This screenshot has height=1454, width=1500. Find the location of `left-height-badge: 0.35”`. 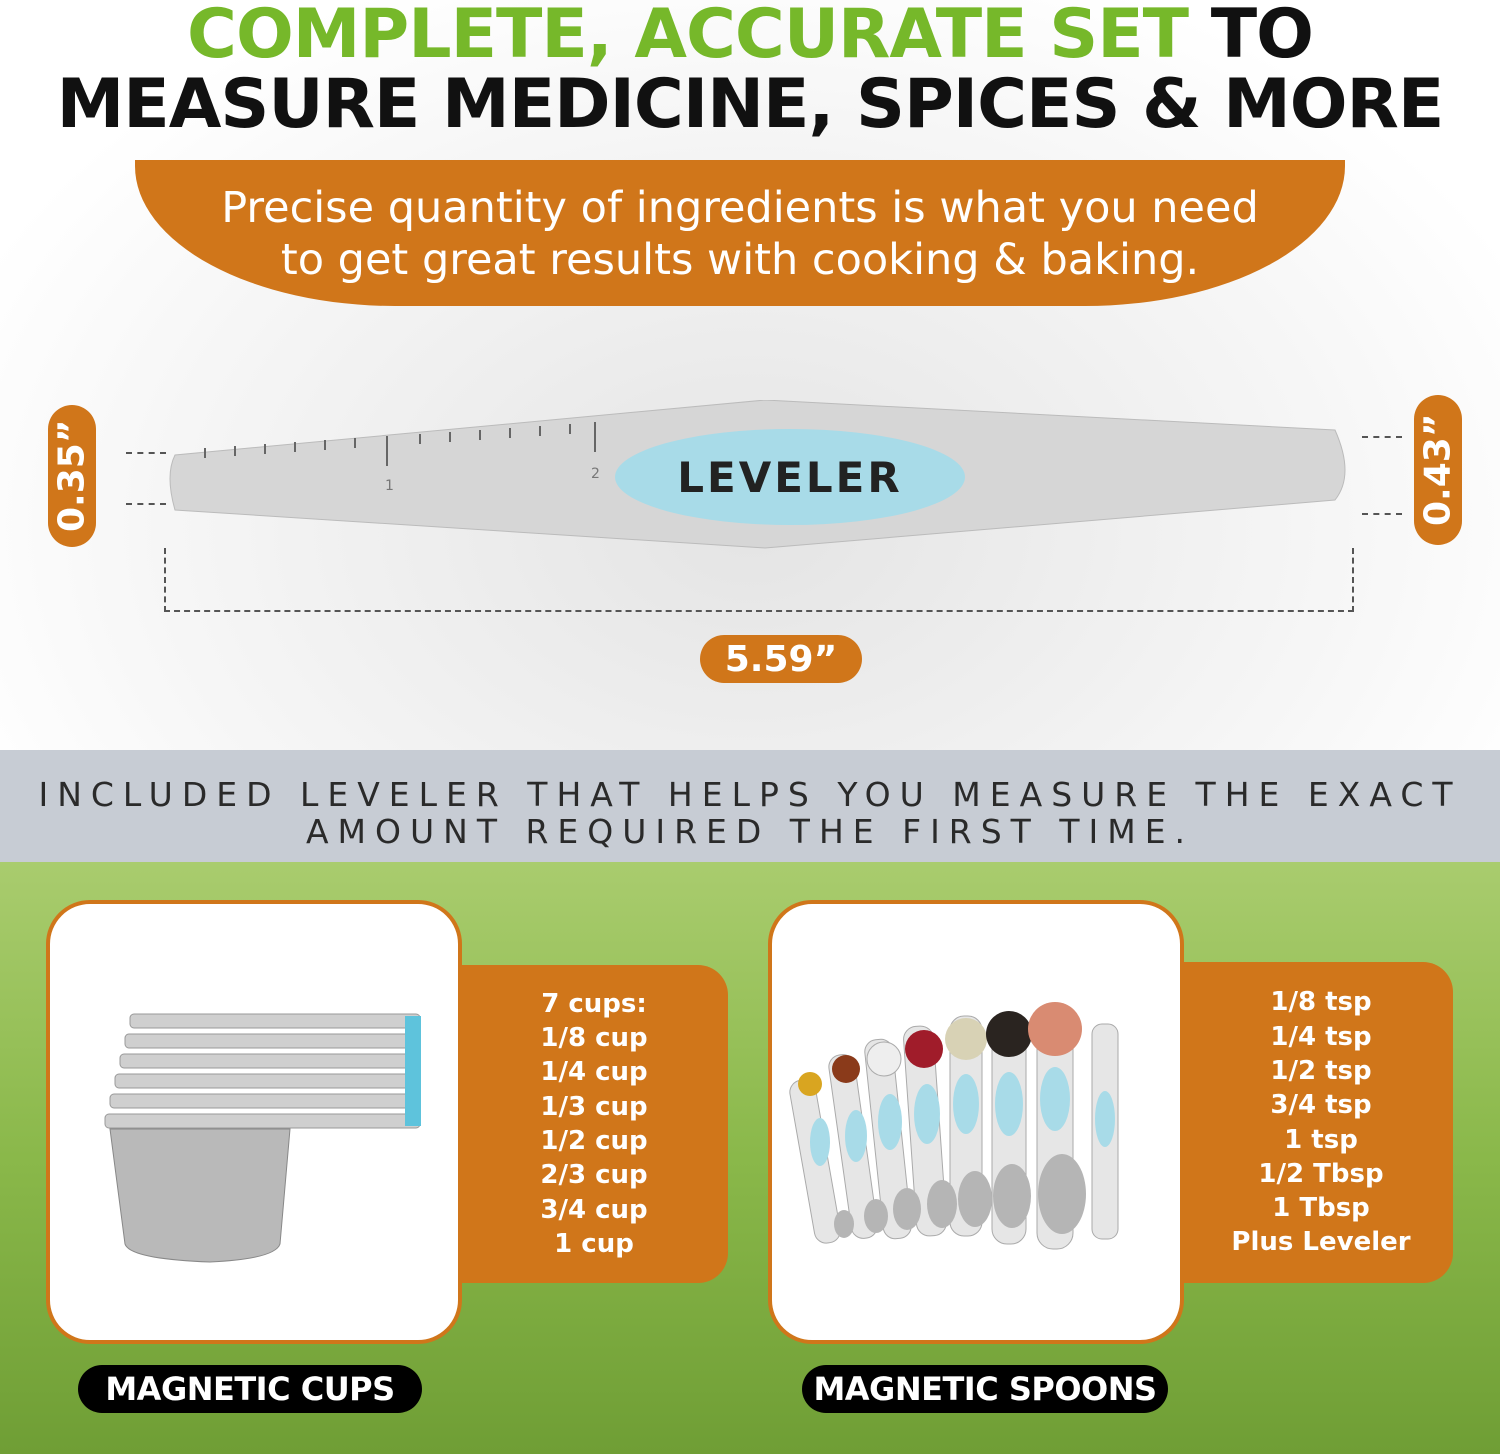

left-height-badge: 0.35” is located at coordinates (72, 476).